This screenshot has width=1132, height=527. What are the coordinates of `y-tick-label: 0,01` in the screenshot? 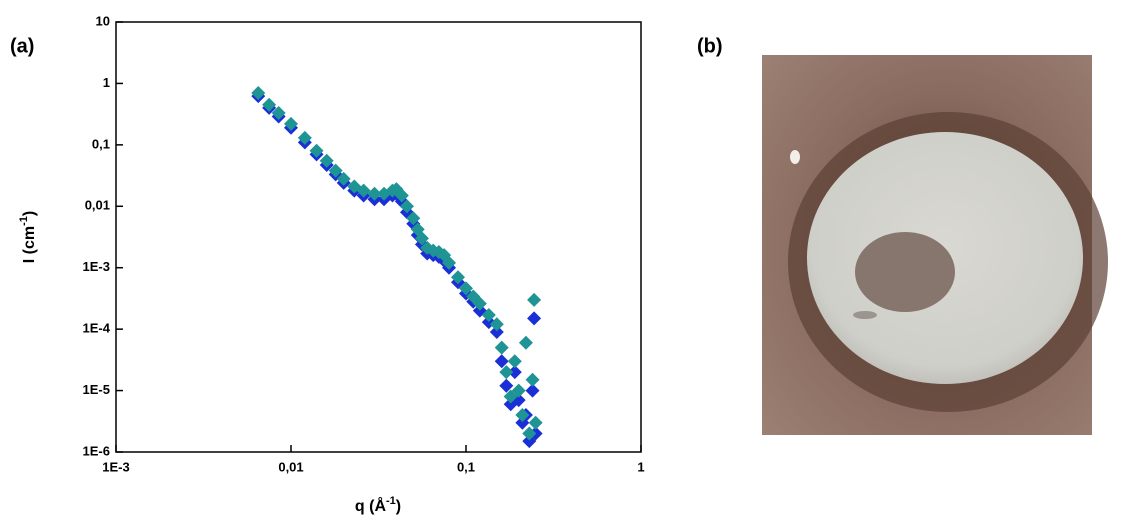 It's located at (97, 205).